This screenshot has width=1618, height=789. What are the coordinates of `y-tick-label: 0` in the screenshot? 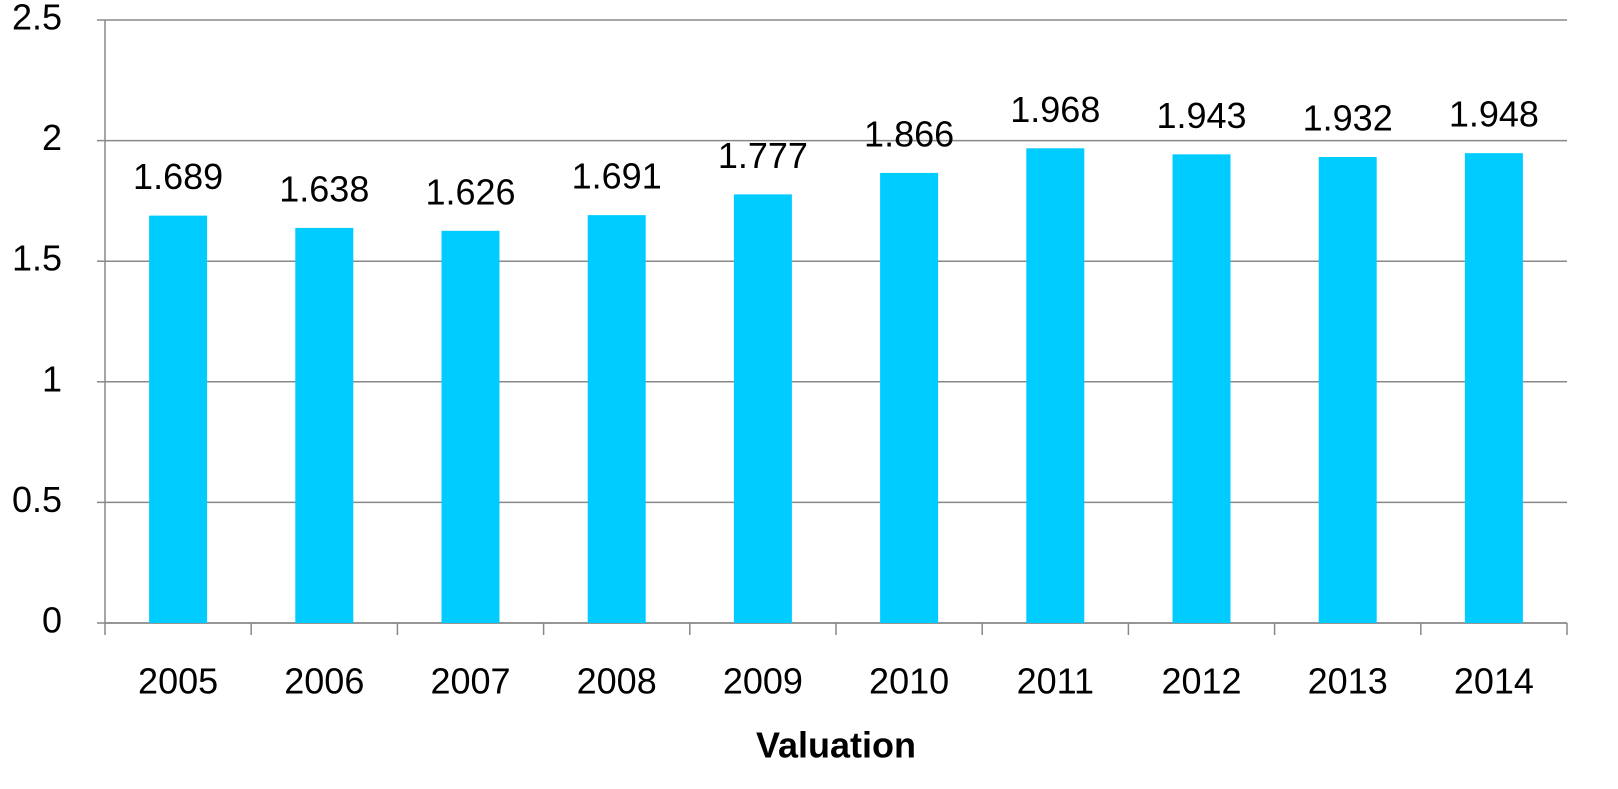 It's located at (52, 620).